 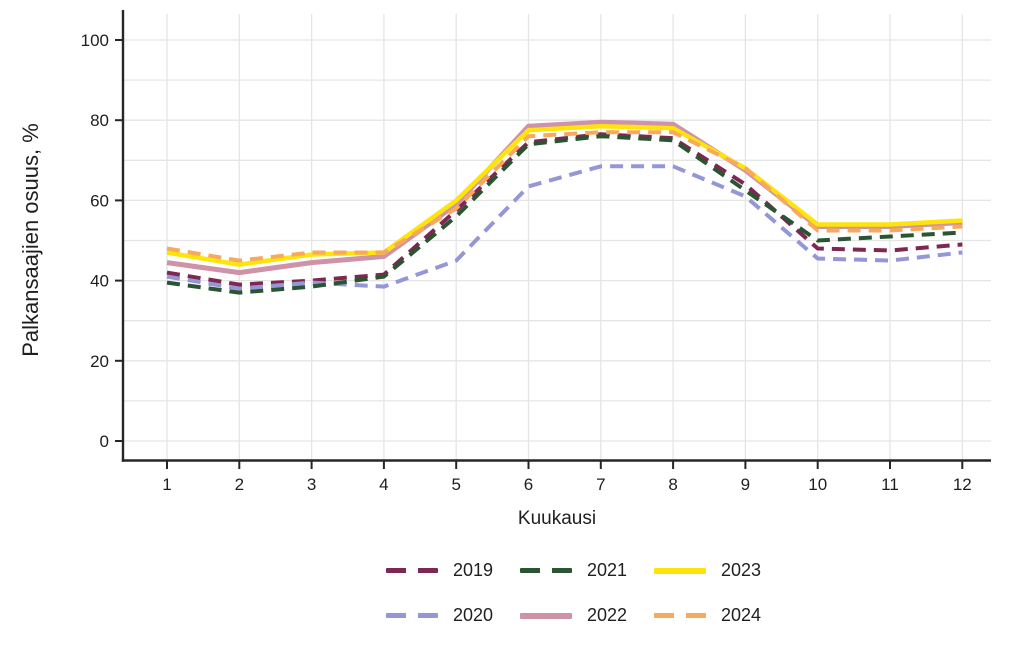 What do you see at coordinates (473, 615) in the screenshot?
I see `legend-label-2020: 2020` at bounding box center [473, 615].